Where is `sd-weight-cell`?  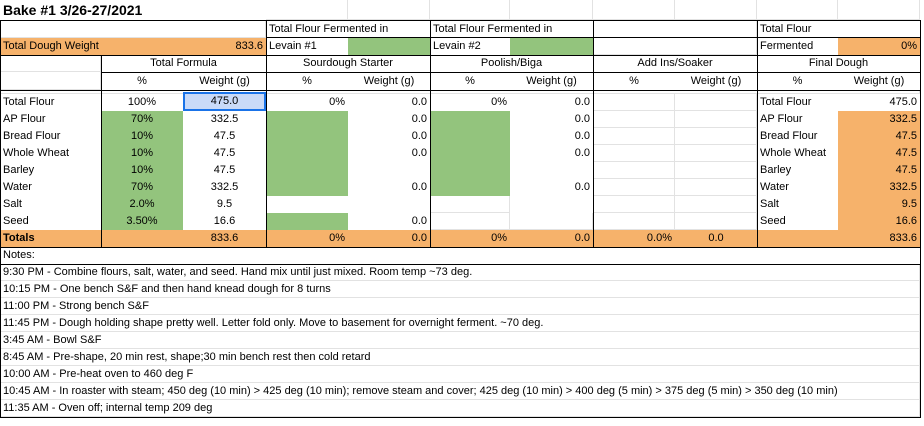 sd-weight-cell is located at coordinates (389, 204).